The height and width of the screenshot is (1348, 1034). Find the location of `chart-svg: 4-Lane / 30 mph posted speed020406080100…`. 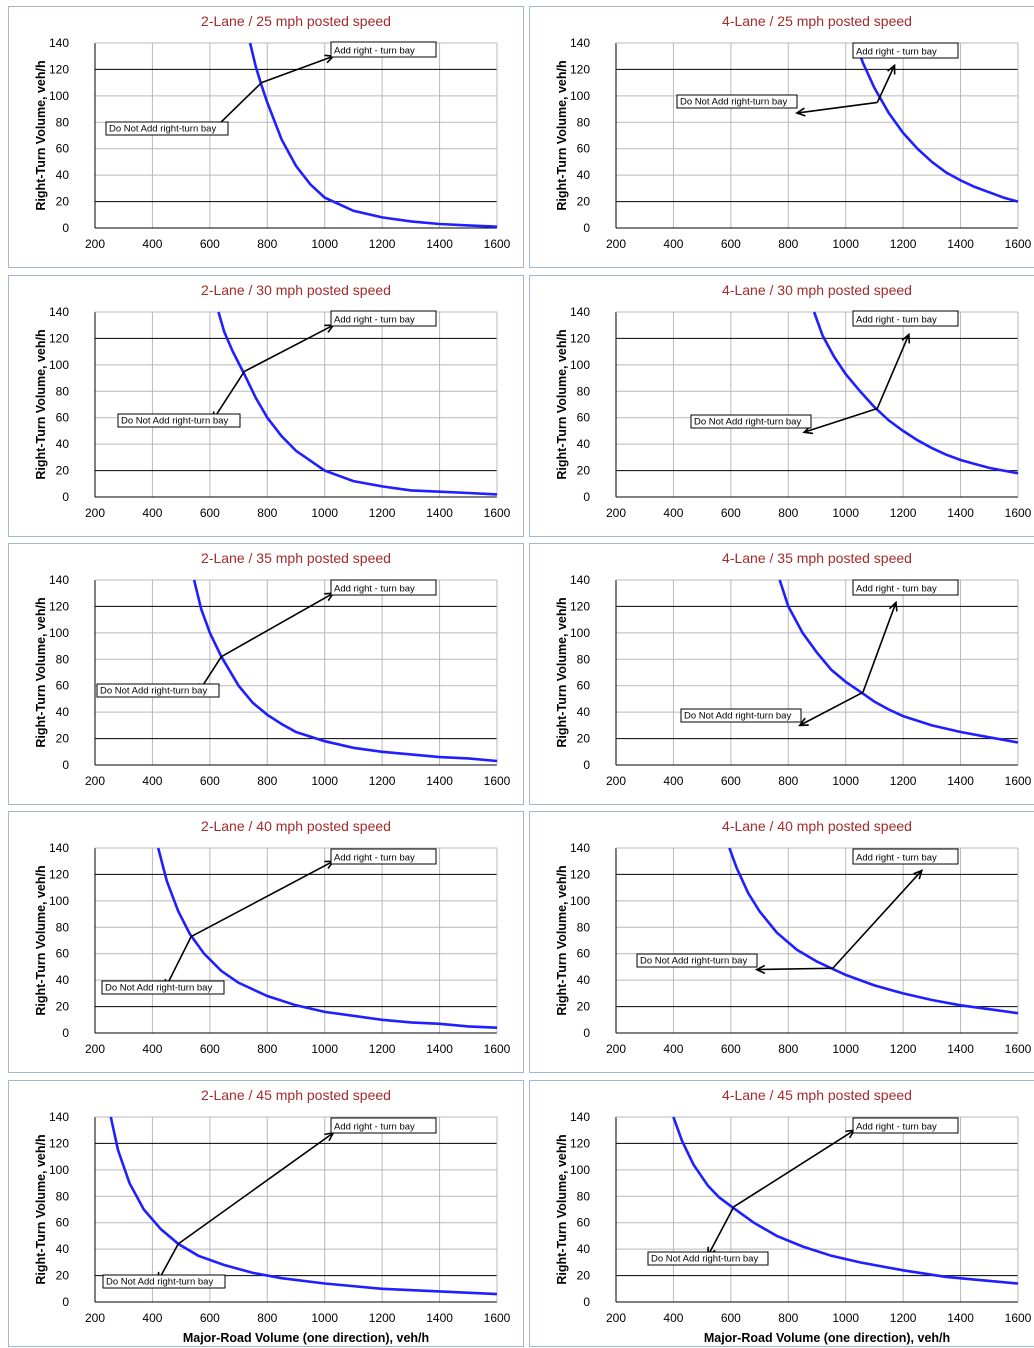

chart-svg: 4-Lane / 30 mph posted speed020406080100… is located at coordinates (782, 407).